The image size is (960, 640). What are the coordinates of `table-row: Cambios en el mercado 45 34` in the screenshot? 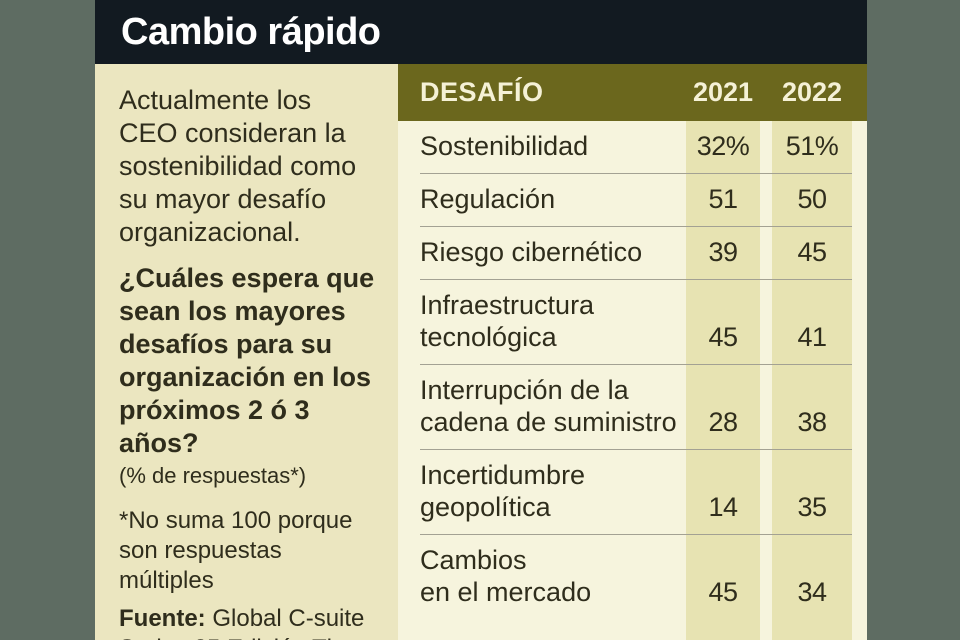 It's located at (632, 577).